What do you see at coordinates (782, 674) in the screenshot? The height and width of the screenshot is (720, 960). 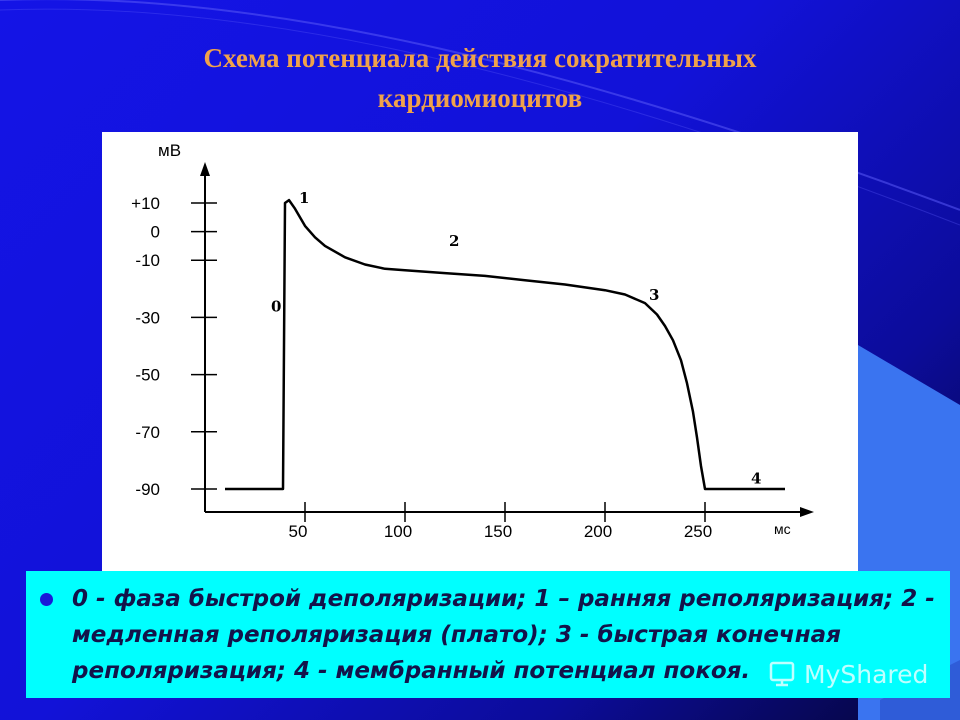 I see `myshared-logo-icon` at bounding box center [782, 674].